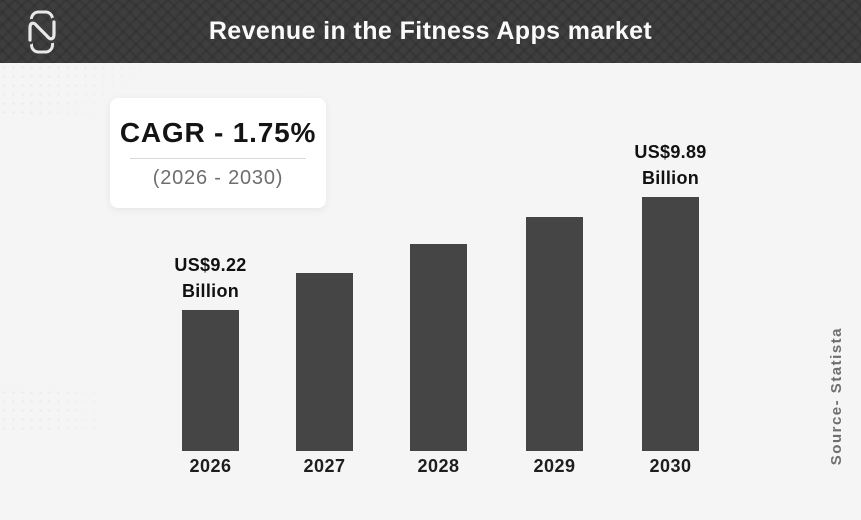 This screenshot has width=861, height=520. I want to click on bar-value-label-2030: US$9.89 Billion, so click(671, 165).